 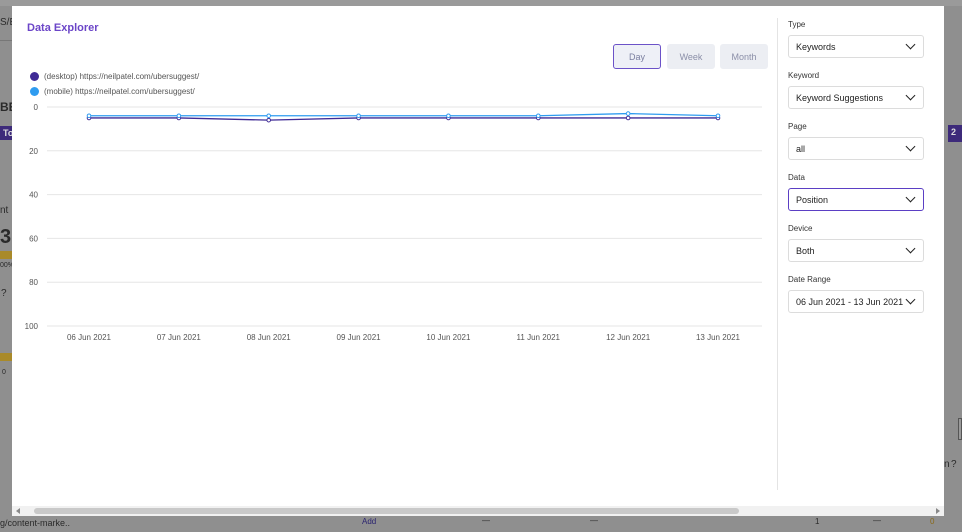 I want to click on background-right-box, so click(x=960, y=429).